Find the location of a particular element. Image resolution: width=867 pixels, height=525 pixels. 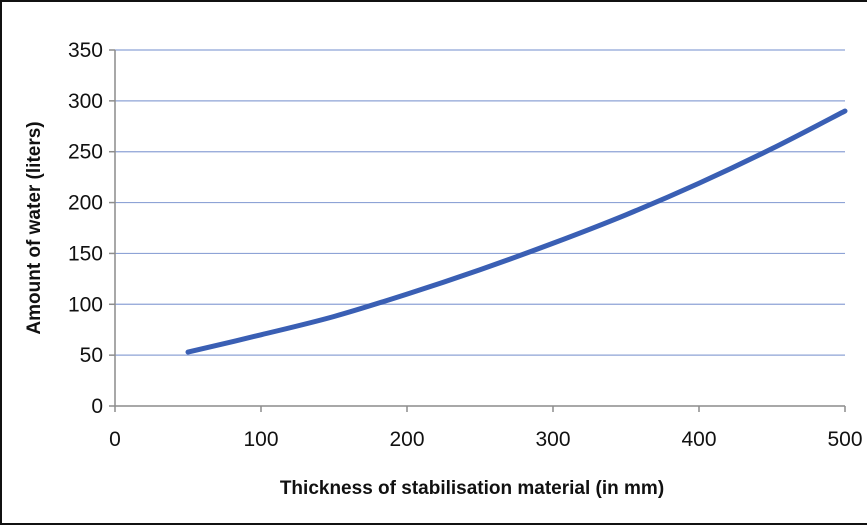

x-tick-label: 300 is located at coordinates (552, 439).